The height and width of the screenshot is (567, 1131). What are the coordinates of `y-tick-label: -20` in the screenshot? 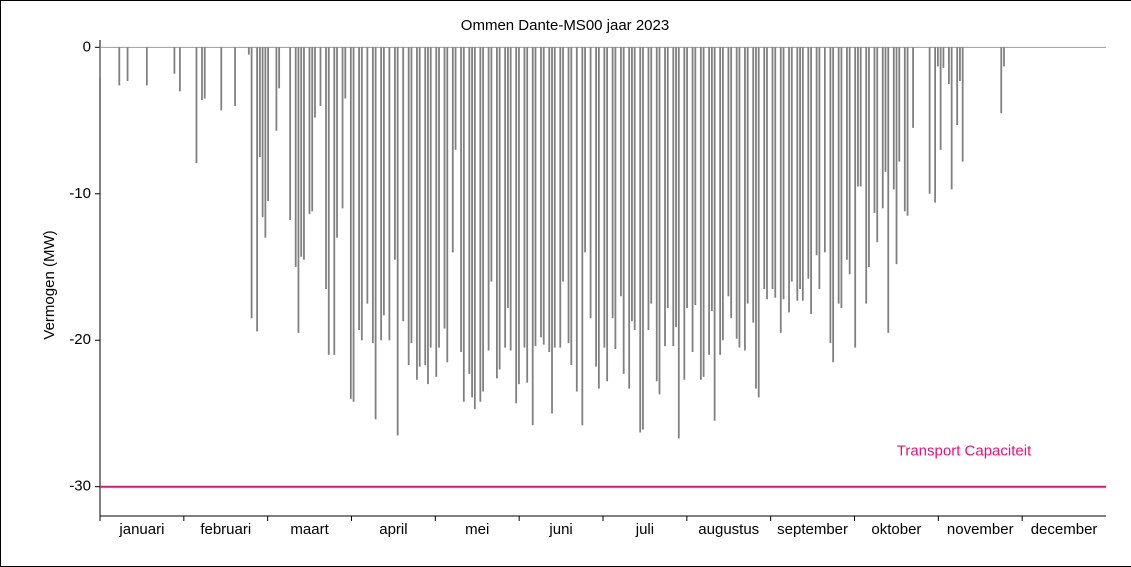 It's located at (80, 339).